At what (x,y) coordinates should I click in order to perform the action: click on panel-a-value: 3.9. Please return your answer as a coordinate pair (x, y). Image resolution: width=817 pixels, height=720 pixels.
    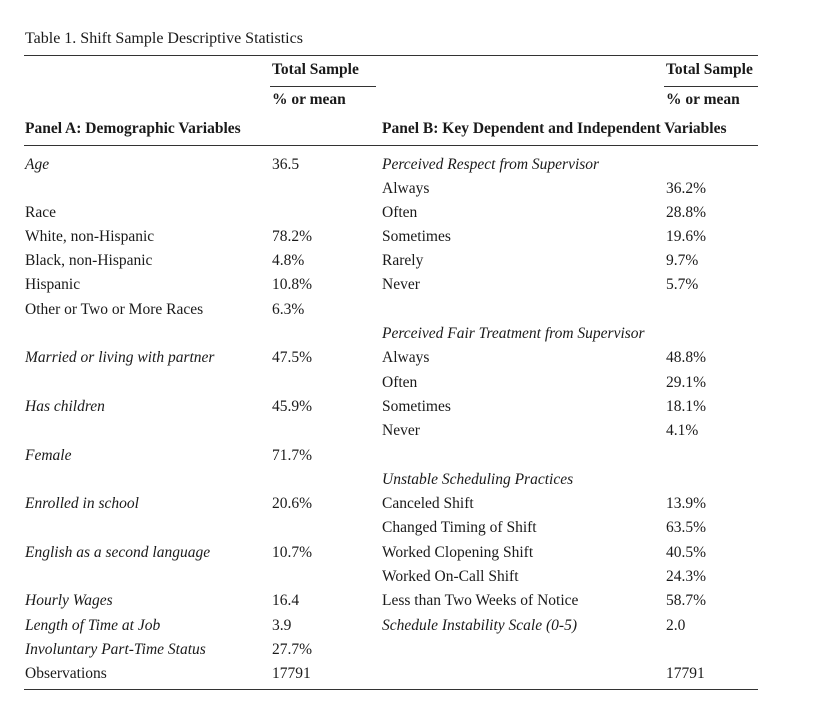
    Looking at the image, I should click on (282, 625).